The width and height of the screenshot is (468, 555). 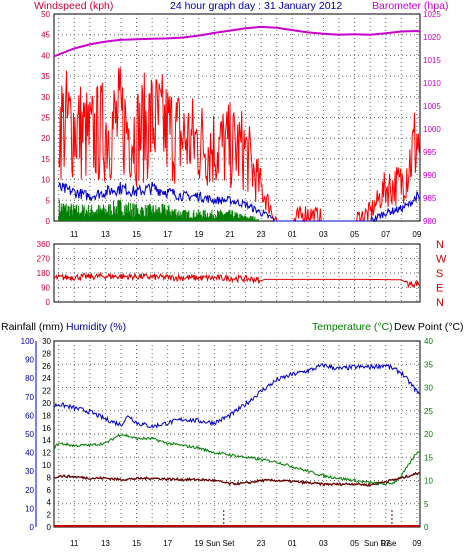 I want to click on wind-y-tick: 5, so click(x=48, y=200).